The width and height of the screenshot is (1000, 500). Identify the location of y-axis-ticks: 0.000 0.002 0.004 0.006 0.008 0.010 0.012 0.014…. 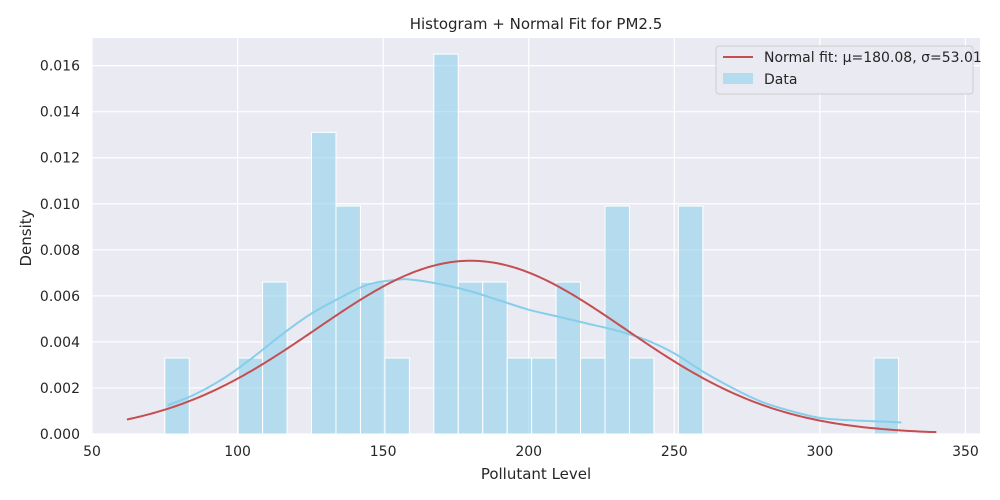
(60, 251).